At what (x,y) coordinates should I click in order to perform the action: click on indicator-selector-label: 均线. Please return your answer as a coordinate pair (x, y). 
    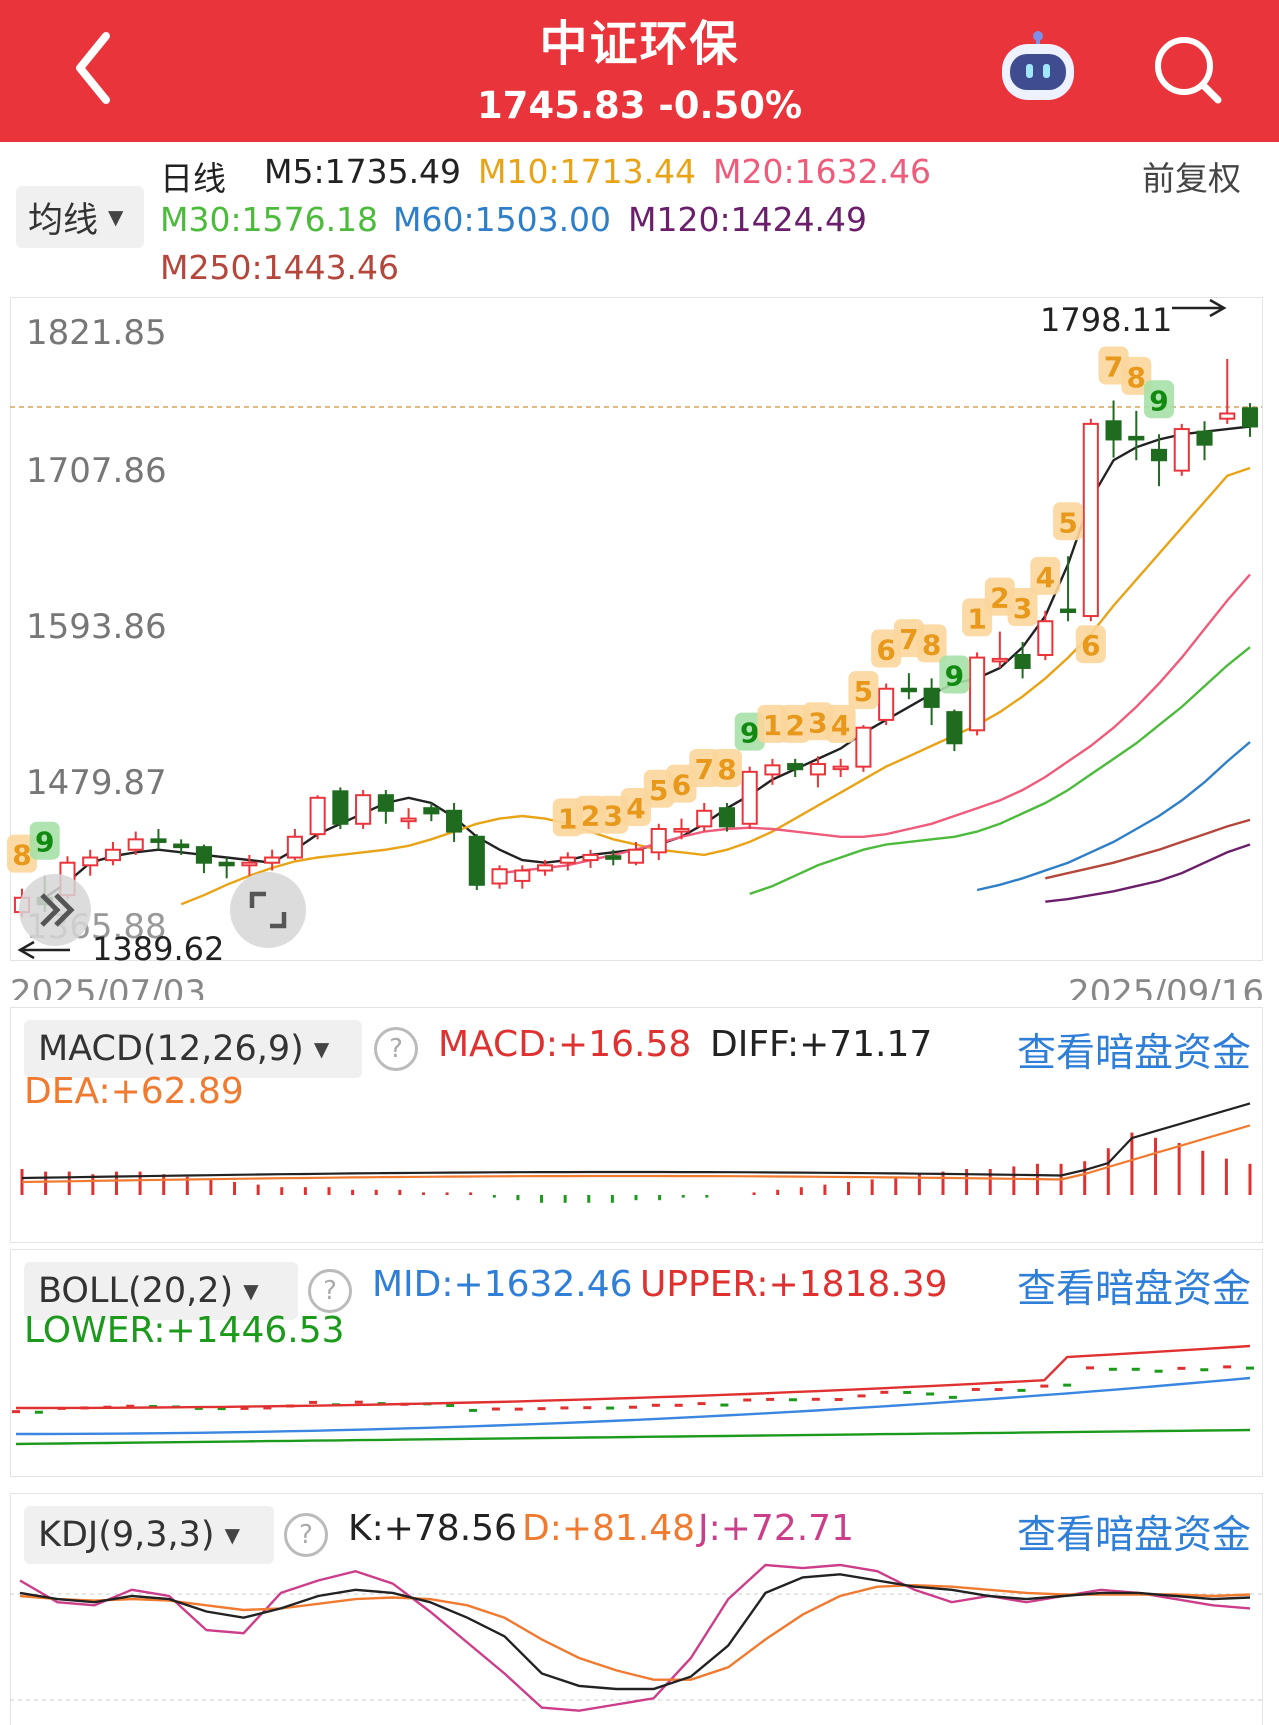
    Looking at the image, I should click on (63, 220).